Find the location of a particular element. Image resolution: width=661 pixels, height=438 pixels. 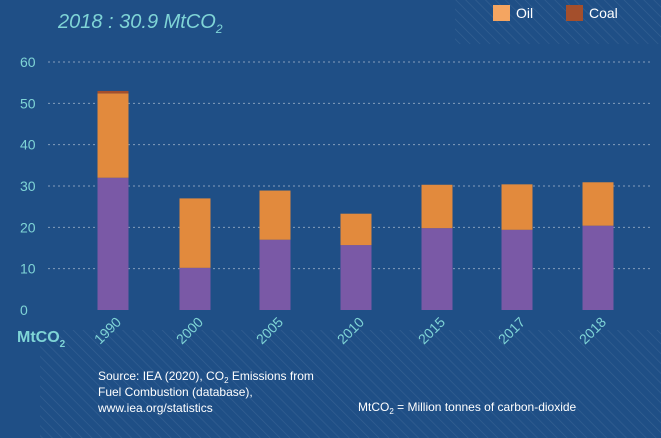

y-axis-unit-label: MtCO2 is located at coordinates (41, 339).